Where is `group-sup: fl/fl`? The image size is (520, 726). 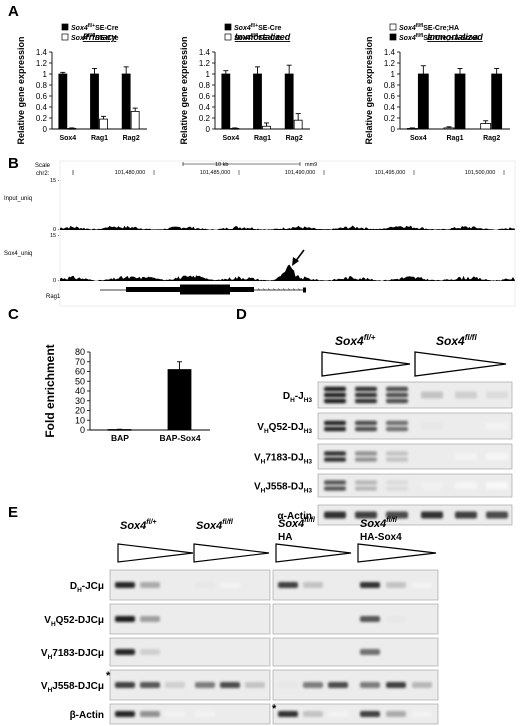
group-sup: fl/fl is located at coordinates (310, 520).